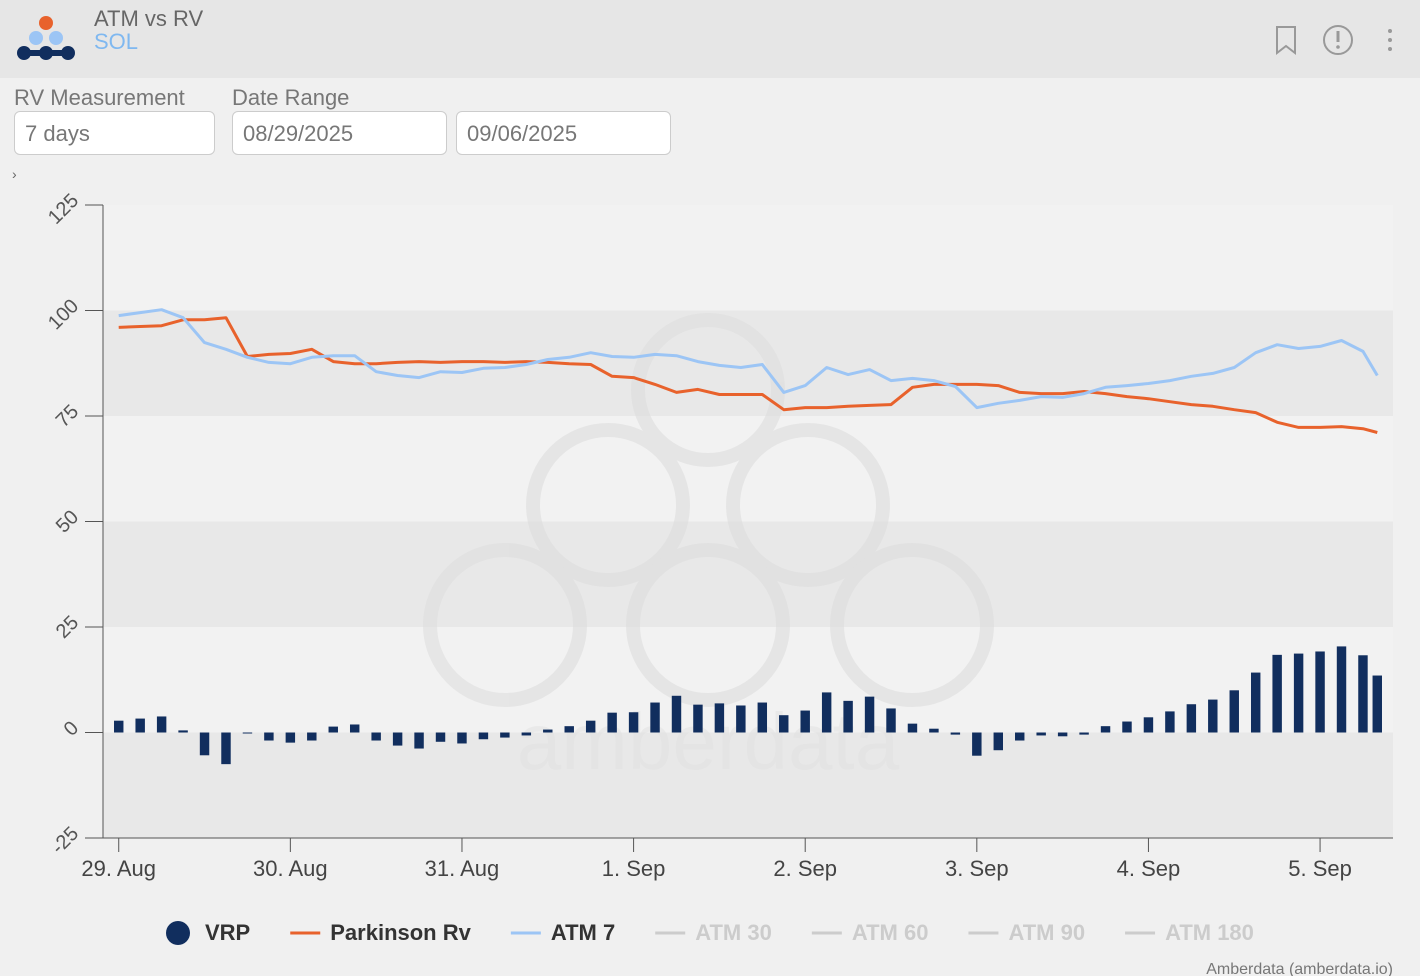 The image size is (1420, 976). What do you see at coordinates (462, 868) in the screenshot?
I see `x-tick-label: 31. Aug` at bounding box center [462, 868].